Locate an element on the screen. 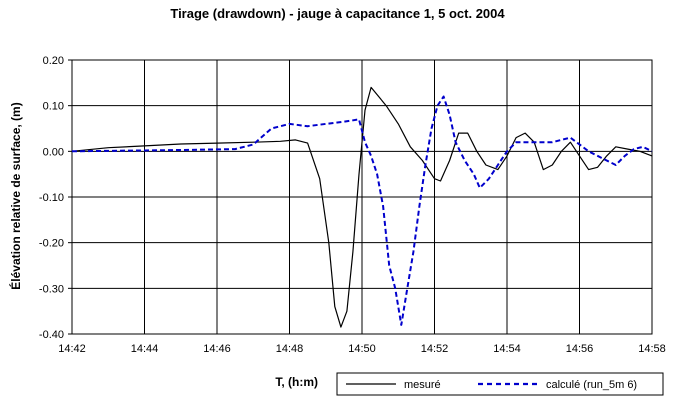 The width and height of the screenshot is (675, 409). y-tick-label: -0.10 is located at coordinates (51, 198).